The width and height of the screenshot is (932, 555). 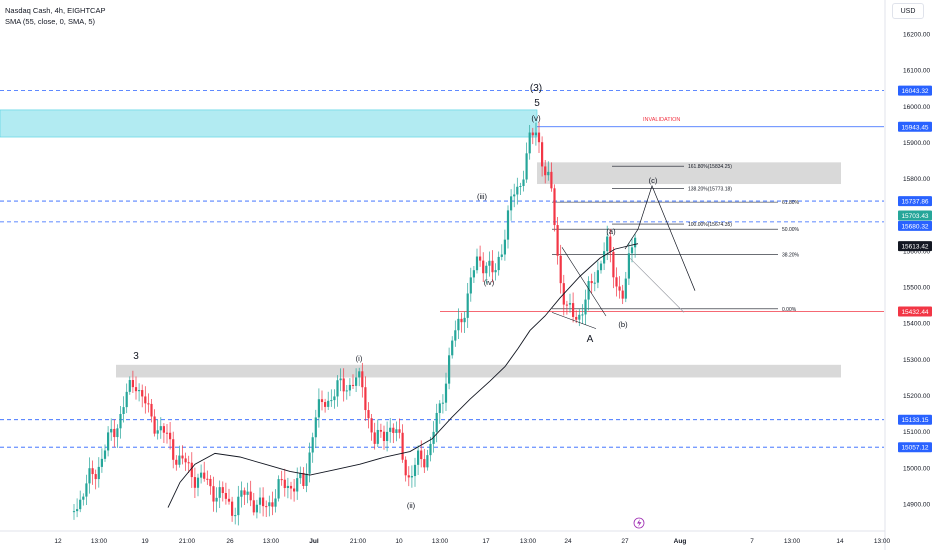 I want to click on price-badge-label: 15133.15, so click(x=914, y=420).